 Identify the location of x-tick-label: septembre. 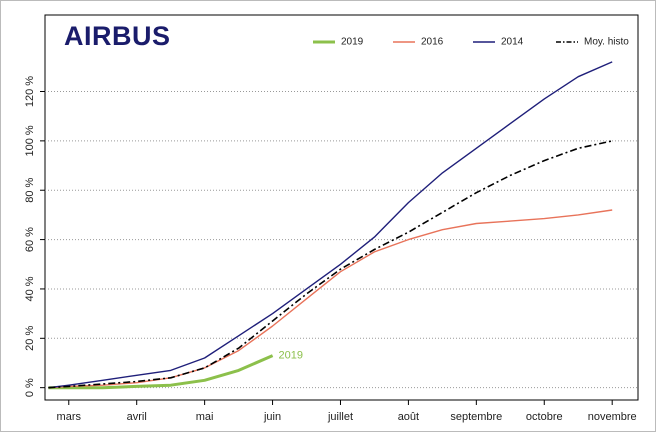
(476, 417).